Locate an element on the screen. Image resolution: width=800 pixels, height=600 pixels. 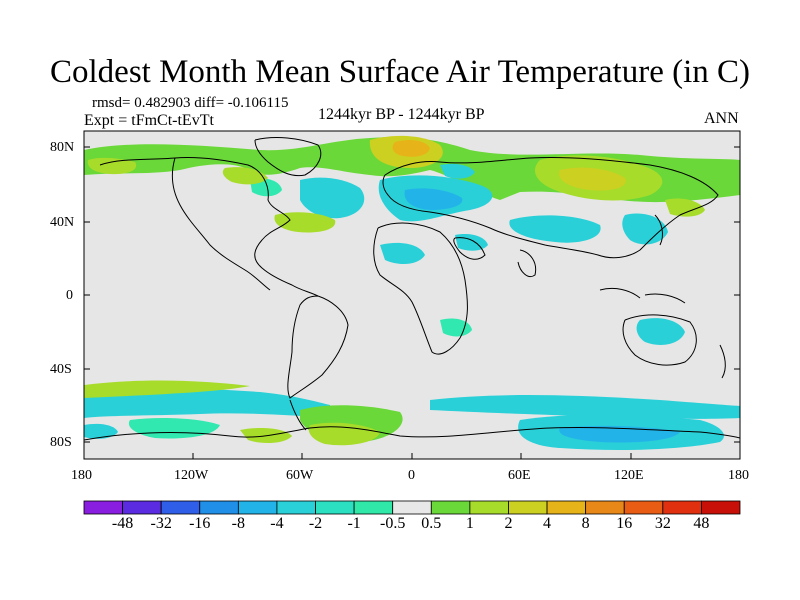
colorbar-label: -1 is located at coordinates (354, 523).